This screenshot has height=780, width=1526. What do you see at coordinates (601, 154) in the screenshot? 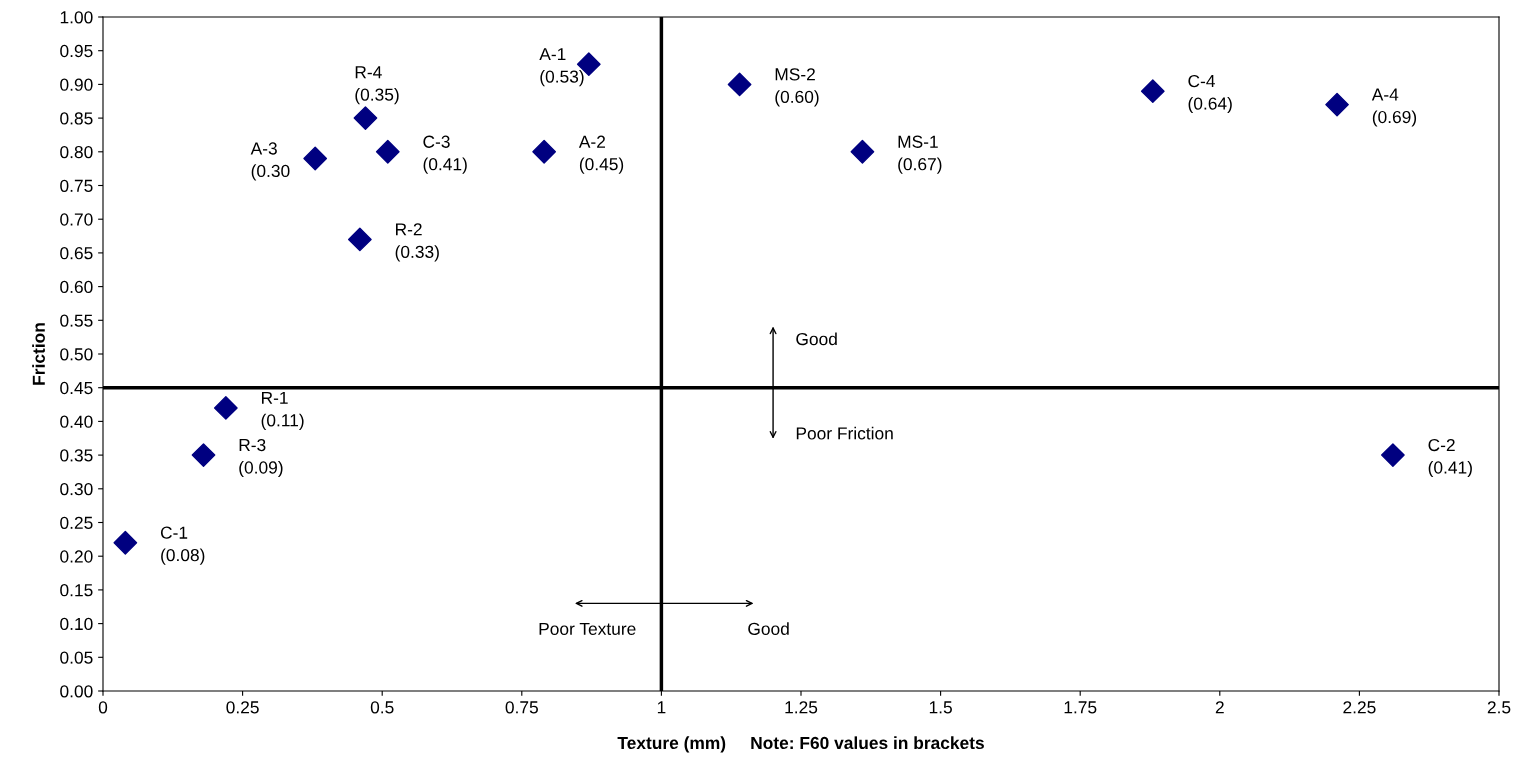
I see `annotation: A-2 (0.45)` at bounding box center [601, 154].